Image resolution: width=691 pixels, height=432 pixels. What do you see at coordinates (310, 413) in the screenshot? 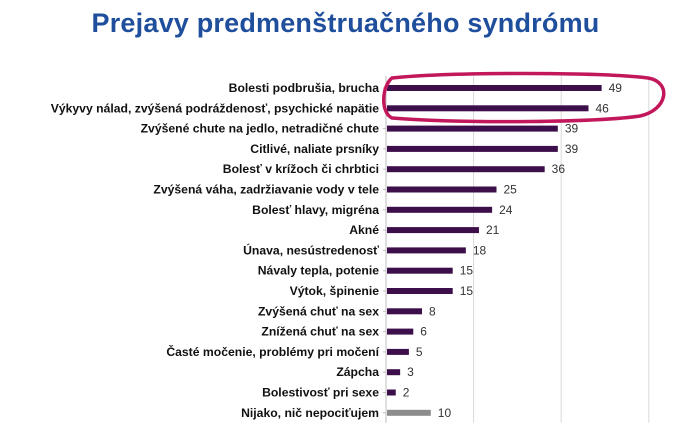
I see `category-label: Nijako, nič nepociťujem` at bounding box center [310, 413].